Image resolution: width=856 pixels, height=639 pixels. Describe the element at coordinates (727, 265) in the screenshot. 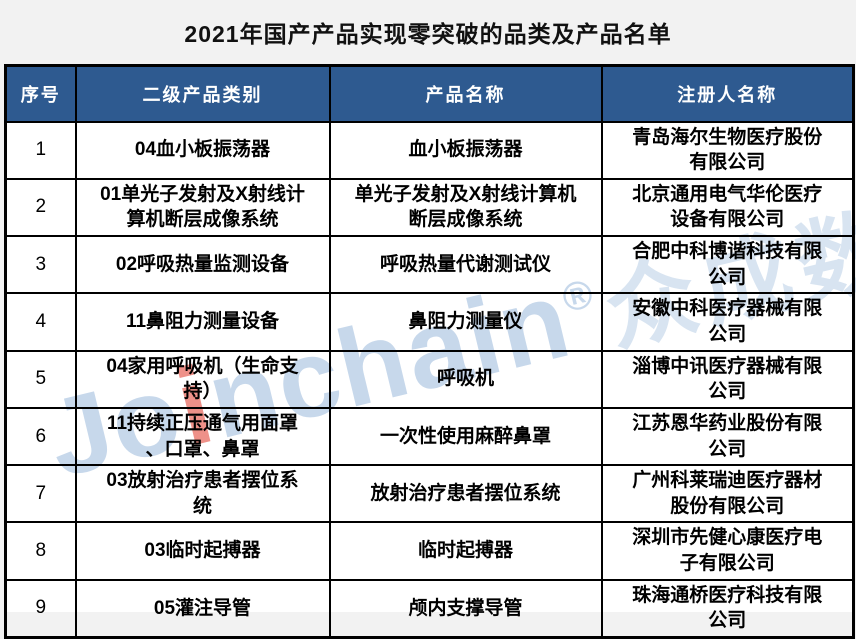

I see `cell-registrant: 合肥中科博谐科技有限 公司` at that location.